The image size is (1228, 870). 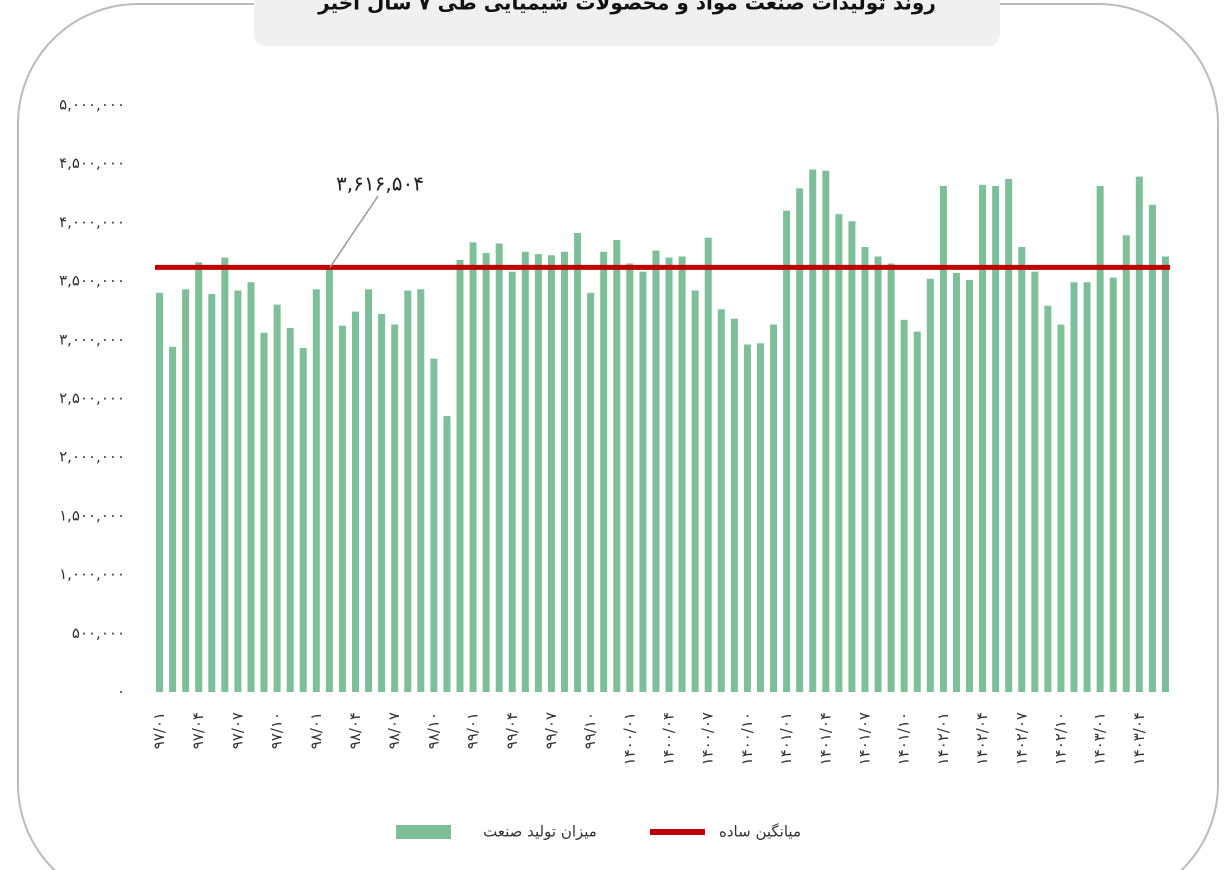 I want to click on legend-swatch, so click(x=677, y=832).